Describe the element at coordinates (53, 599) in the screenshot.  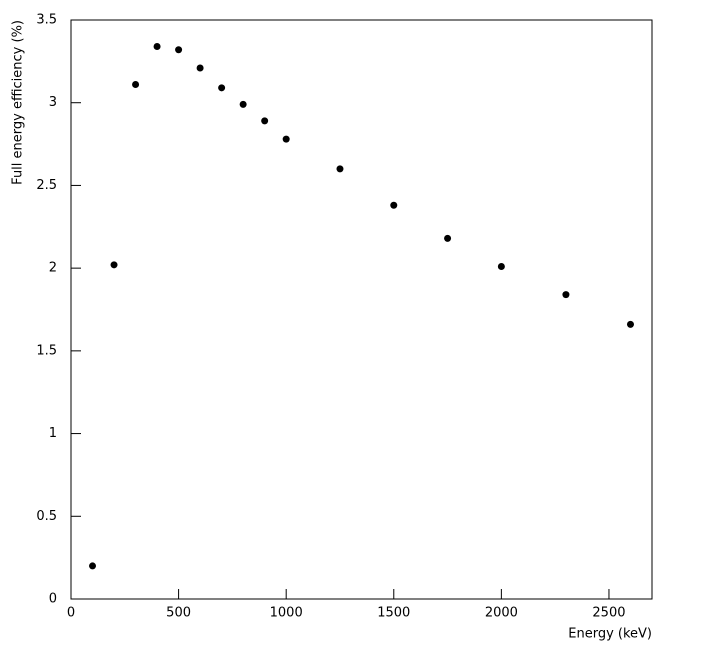
I see `y-tick-label: 0` at that location.